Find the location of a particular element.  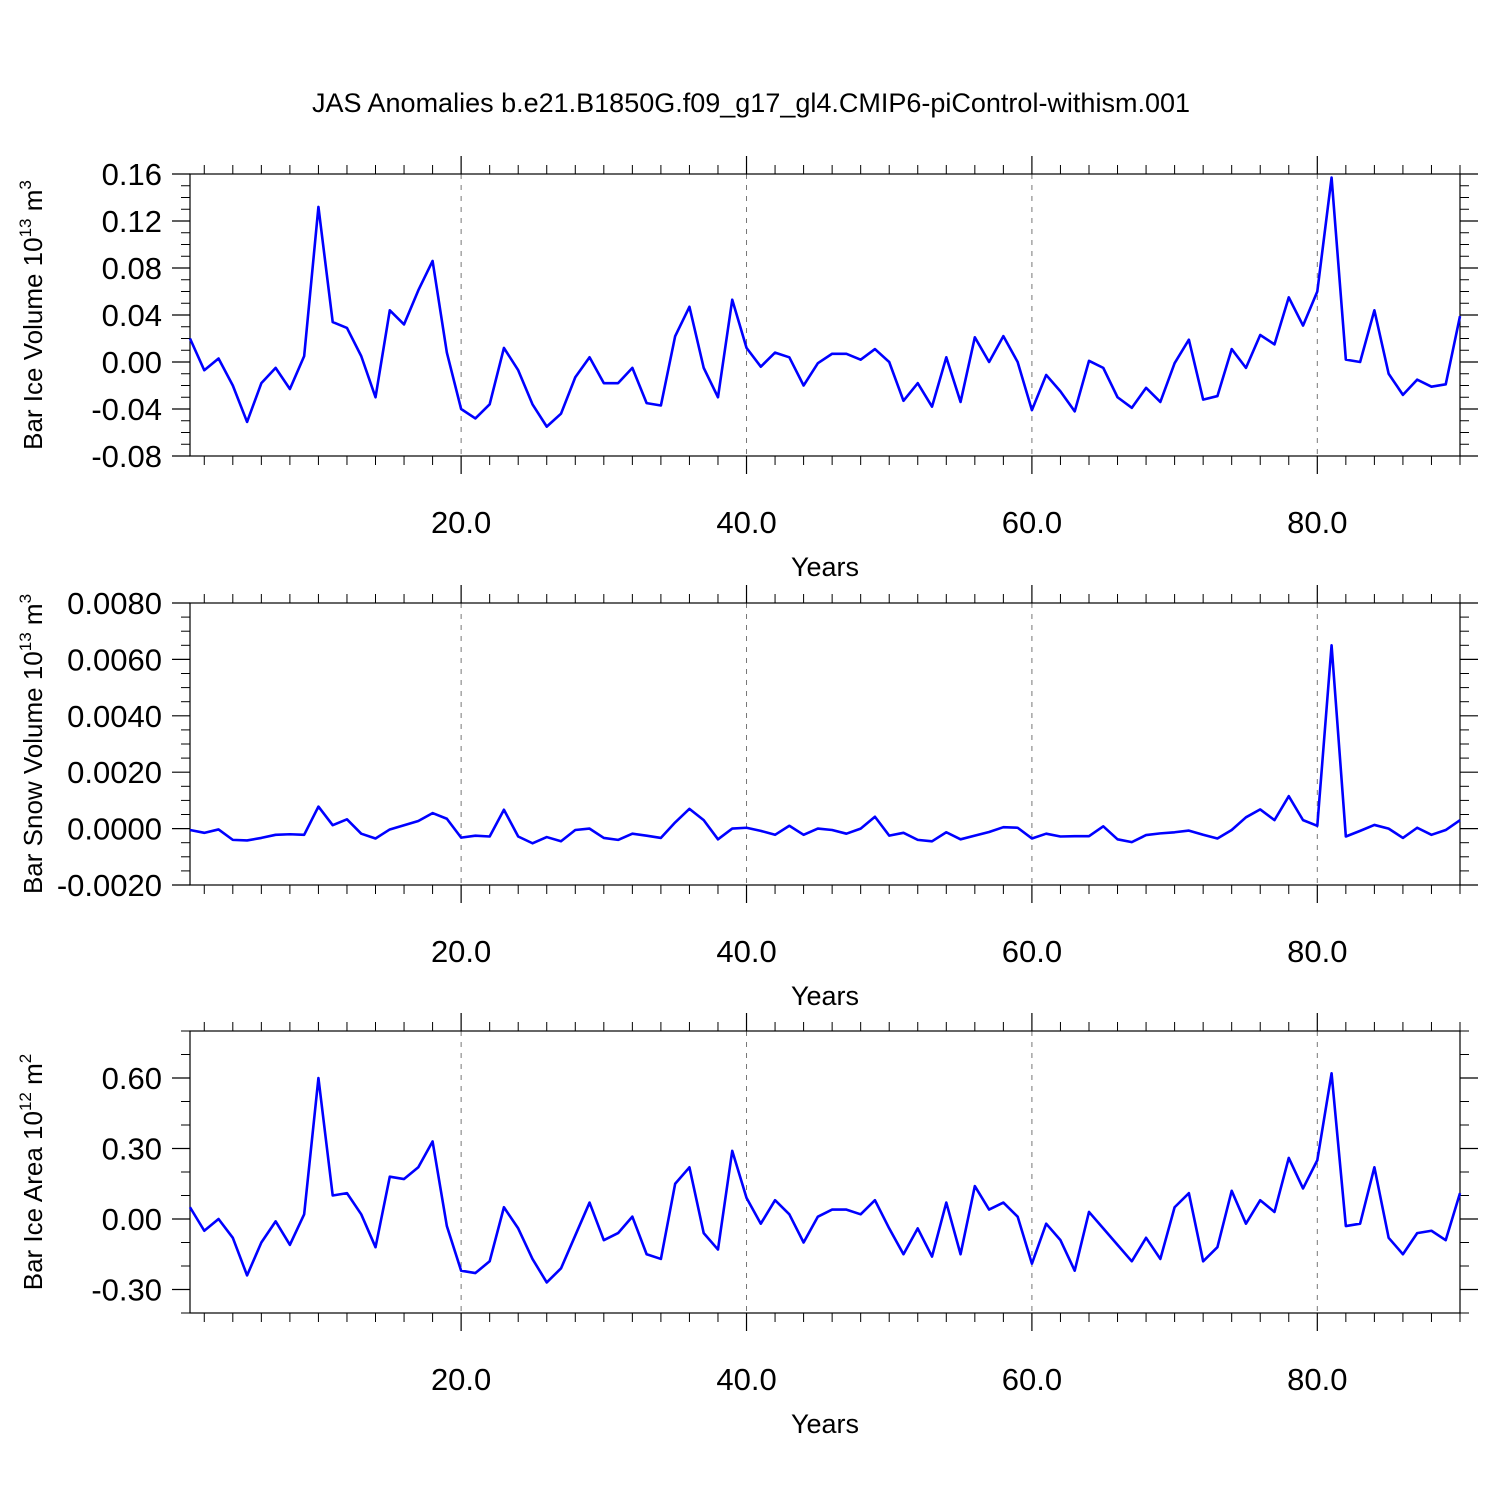

y-tick-label: -0.0020 is located at coordinates (109, 885).